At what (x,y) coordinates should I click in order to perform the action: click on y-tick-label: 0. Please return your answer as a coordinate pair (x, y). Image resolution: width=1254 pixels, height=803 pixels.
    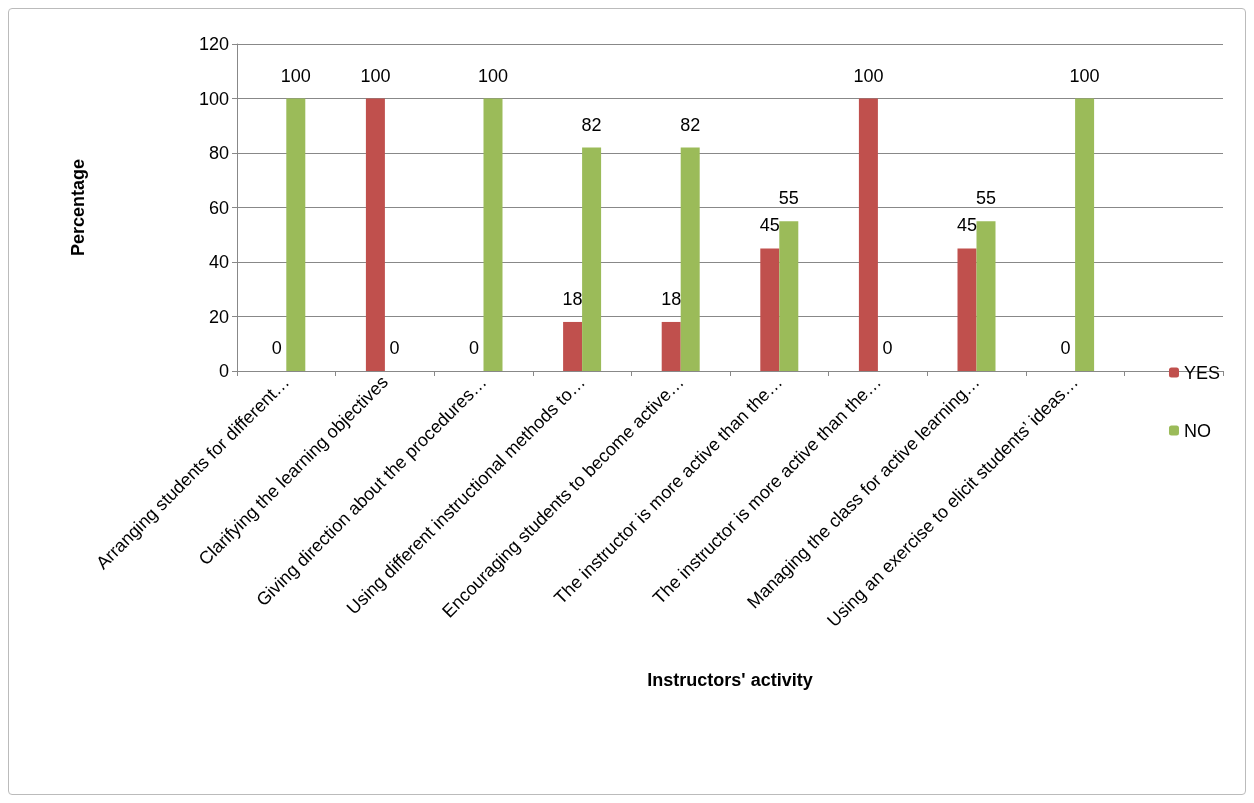
    Looking at the image, I should click on (223, 371).